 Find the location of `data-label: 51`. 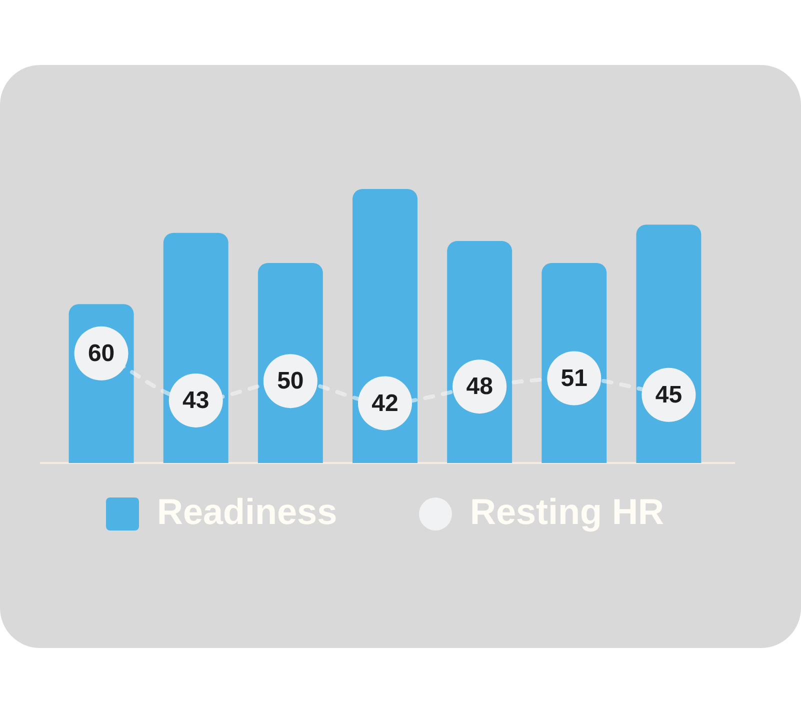

data-label: 51 is located at coordinates (574, 378).